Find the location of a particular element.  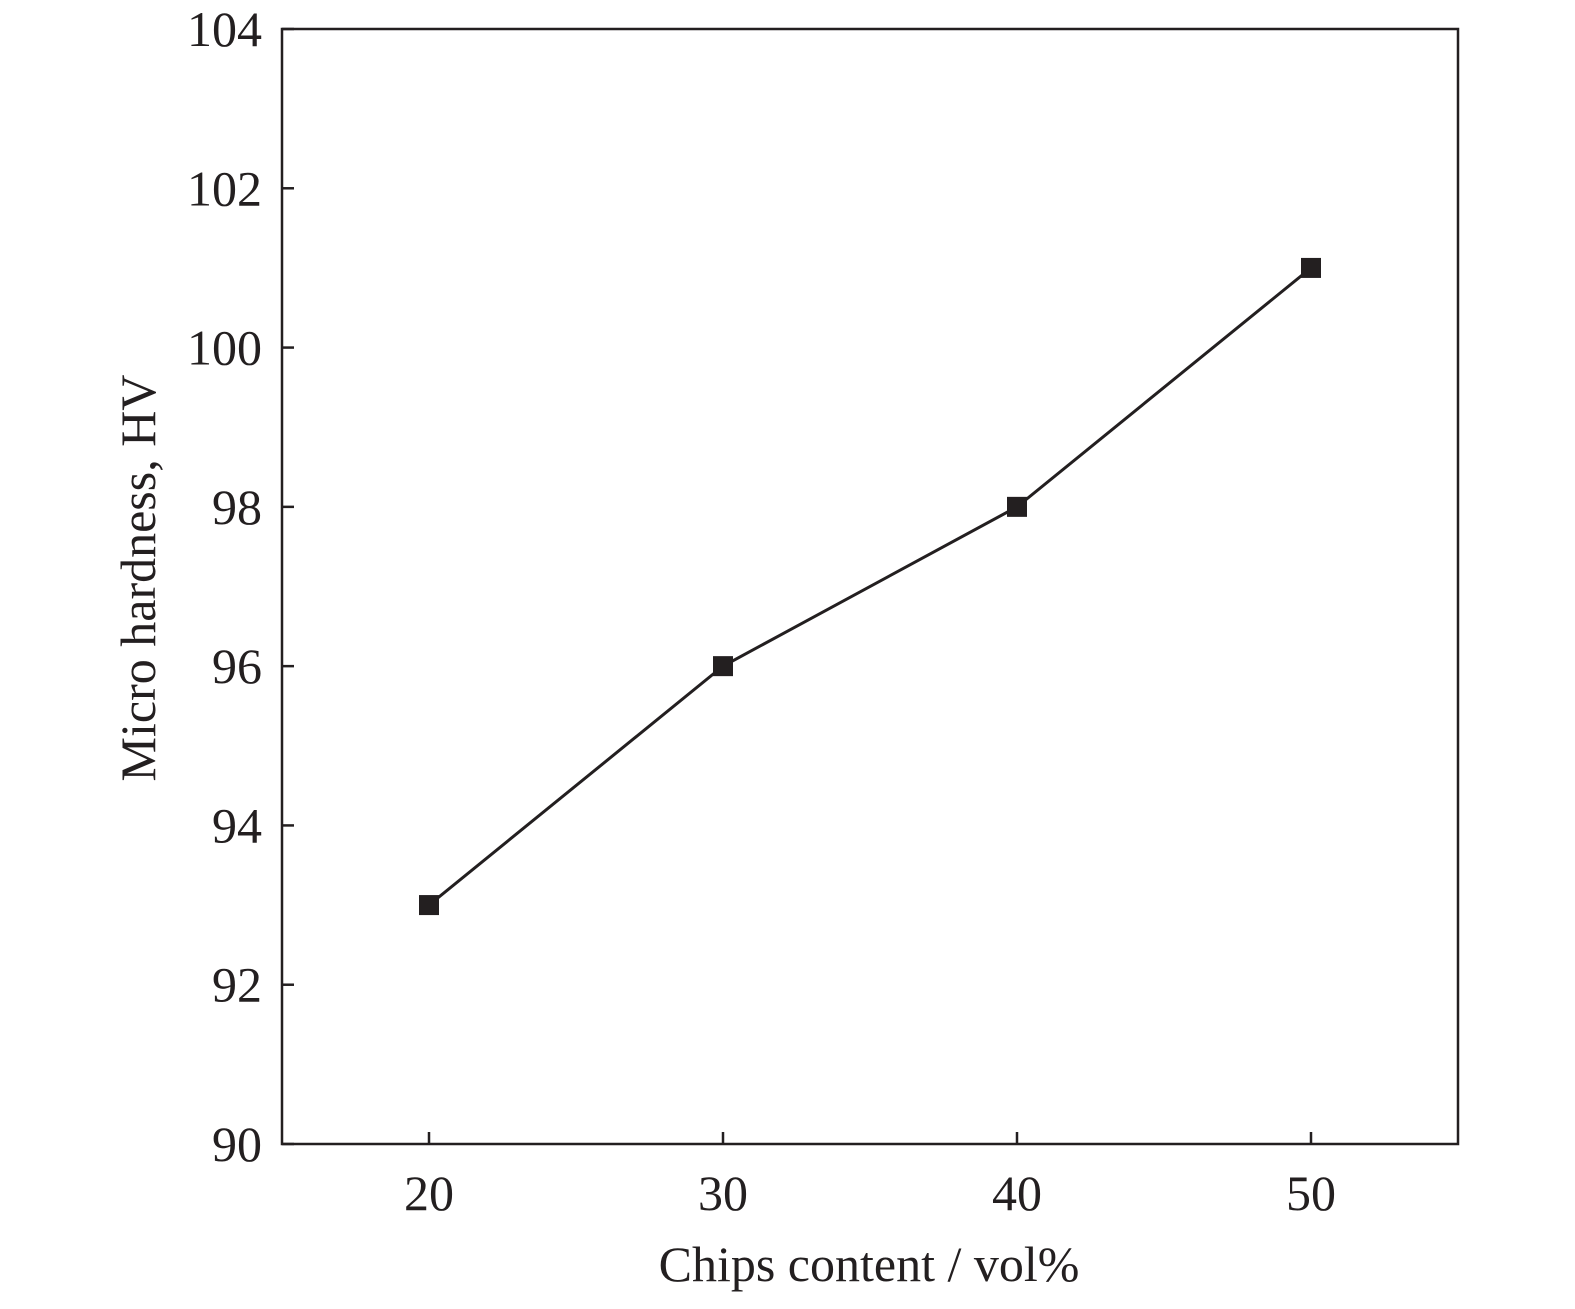

y-tick-label: 96 is located at coordinates (237, 666).